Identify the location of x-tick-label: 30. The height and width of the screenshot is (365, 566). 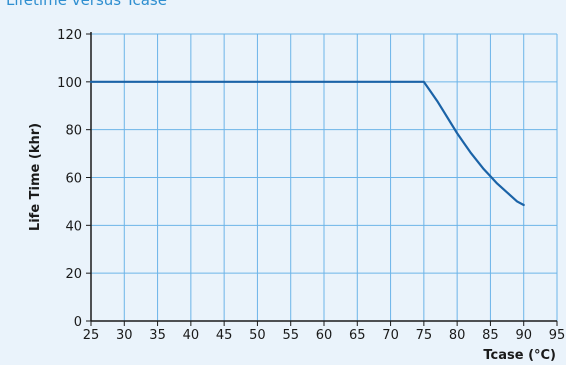
(124, 335).